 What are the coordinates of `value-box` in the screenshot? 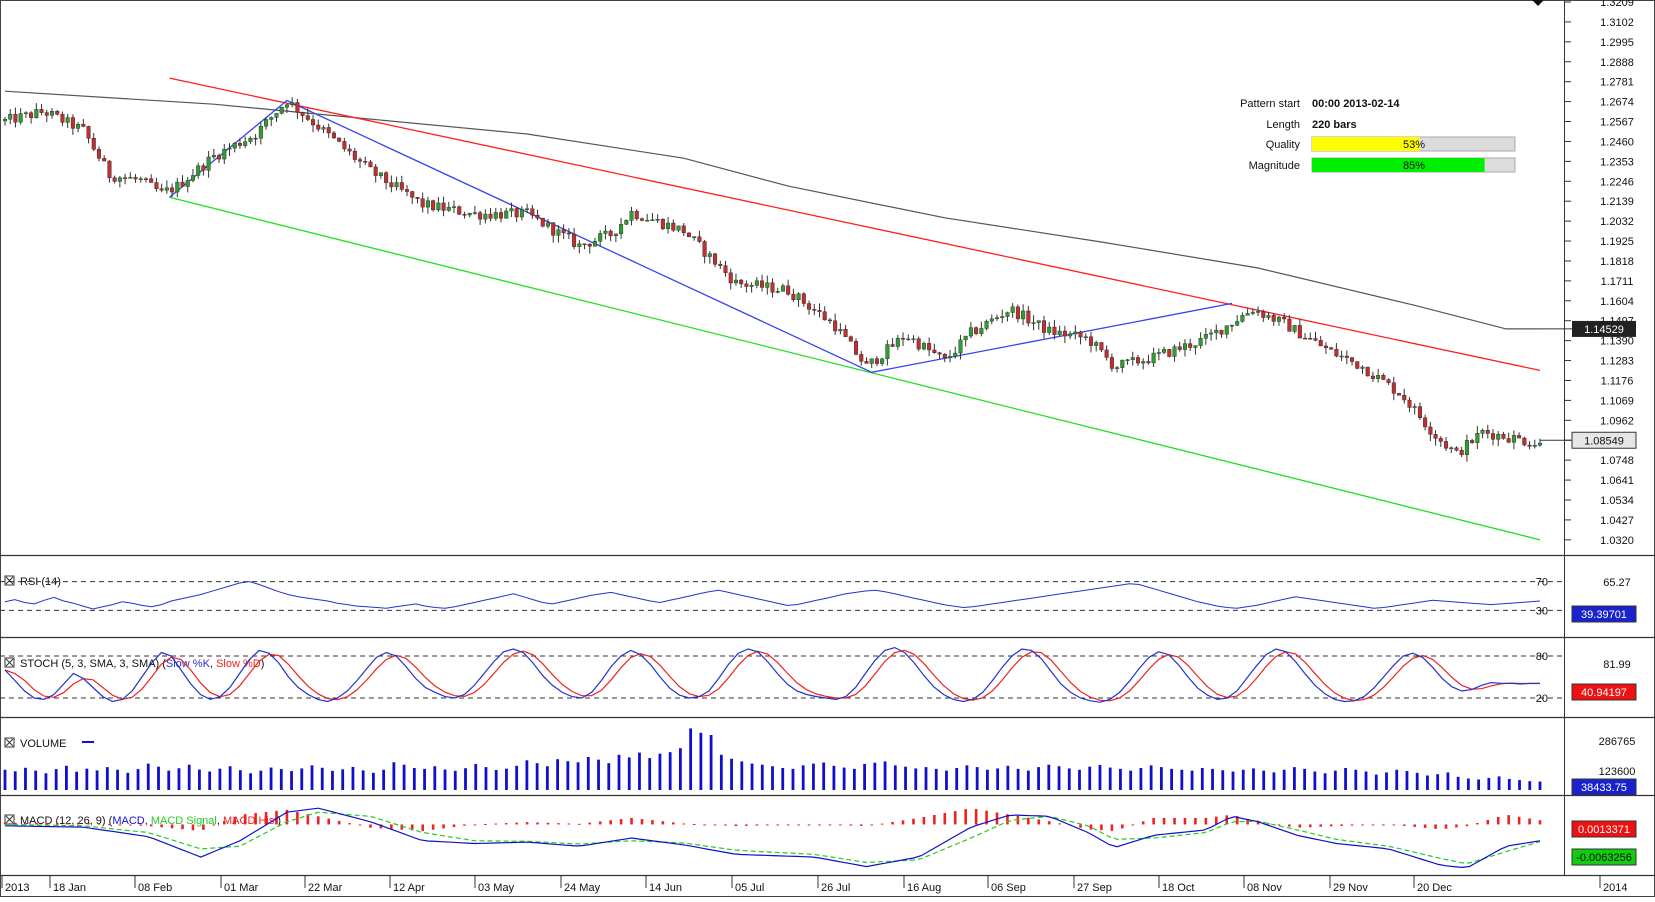 It's located at (1604, 829).